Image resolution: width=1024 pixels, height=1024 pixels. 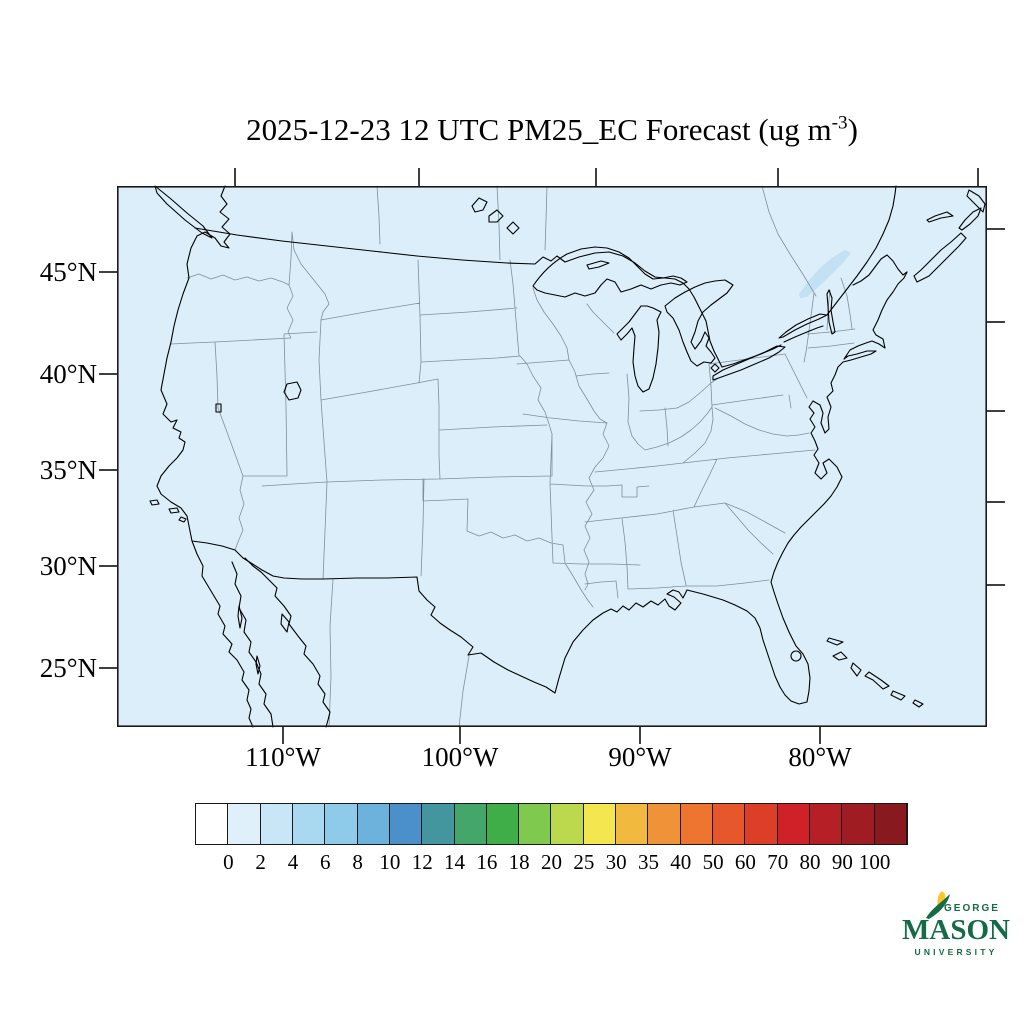 I want to click on colorbar-label: 40, so click(x=681, y=862).